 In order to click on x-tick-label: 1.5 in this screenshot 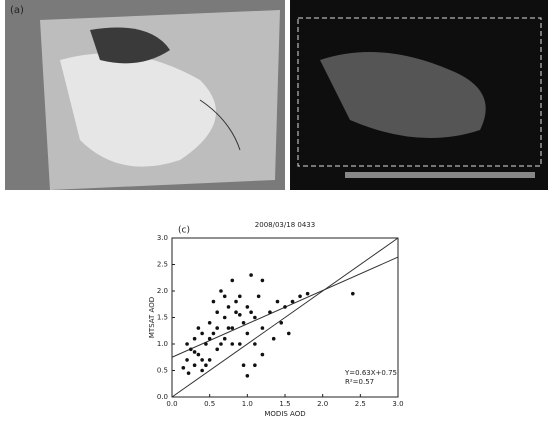, I will do `click(284, 404)`.